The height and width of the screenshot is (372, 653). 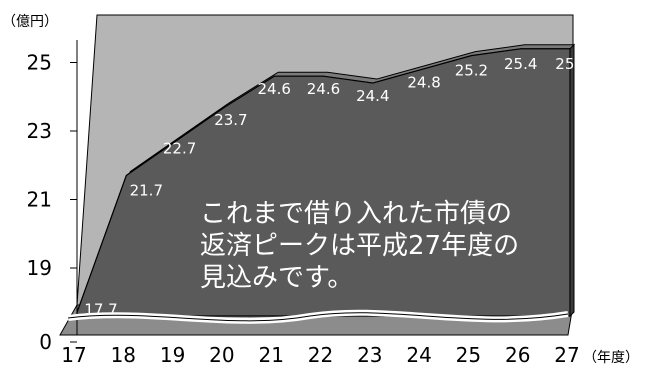 I want to click on y-tick-23: 23, so click(x=39, y=131).